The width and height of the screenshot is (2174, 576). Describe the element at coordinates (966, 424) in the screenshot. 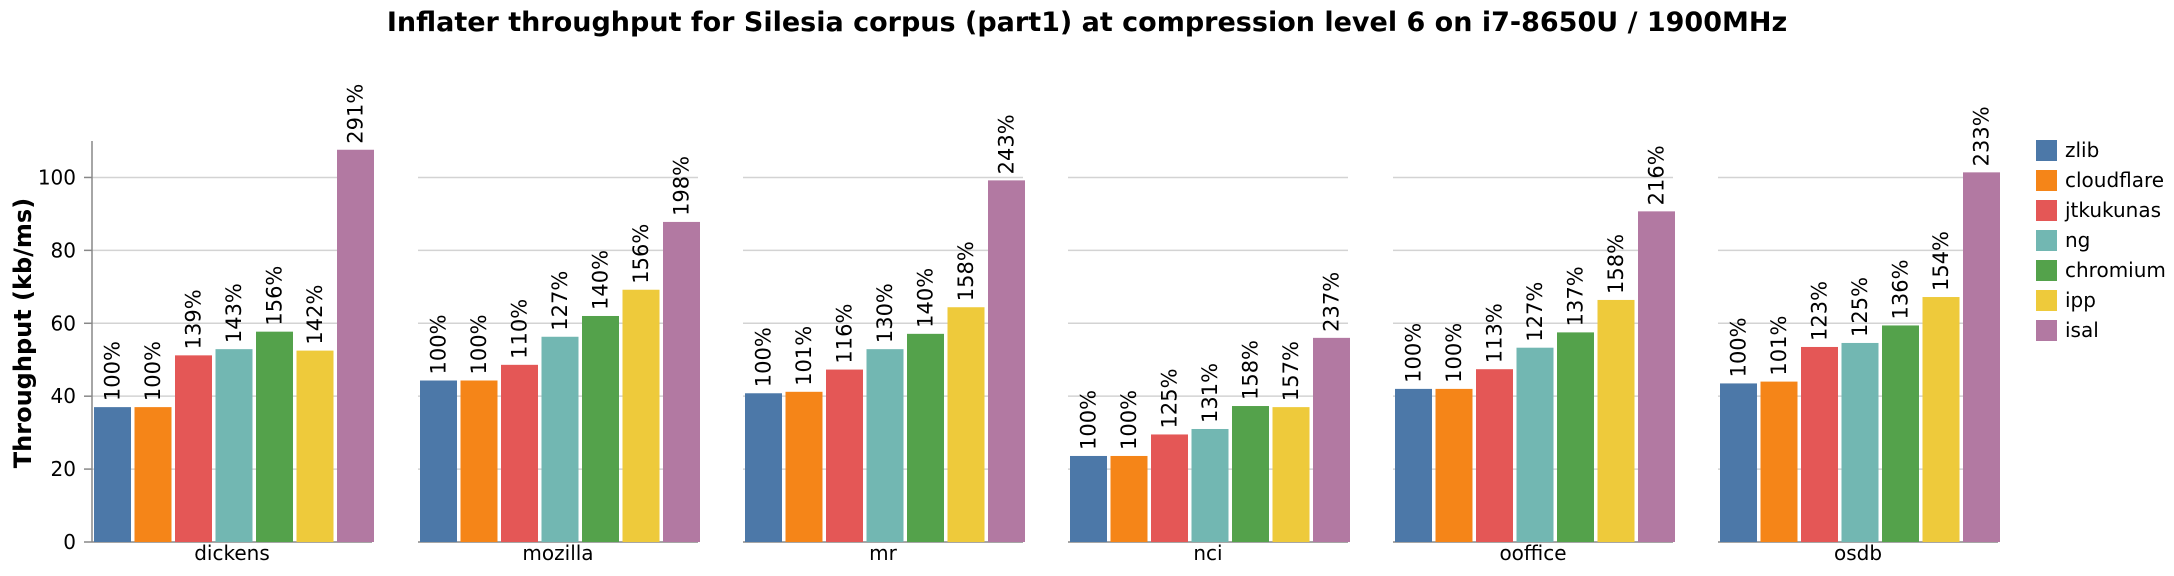

I see `bar-ipp-mr` at that location.